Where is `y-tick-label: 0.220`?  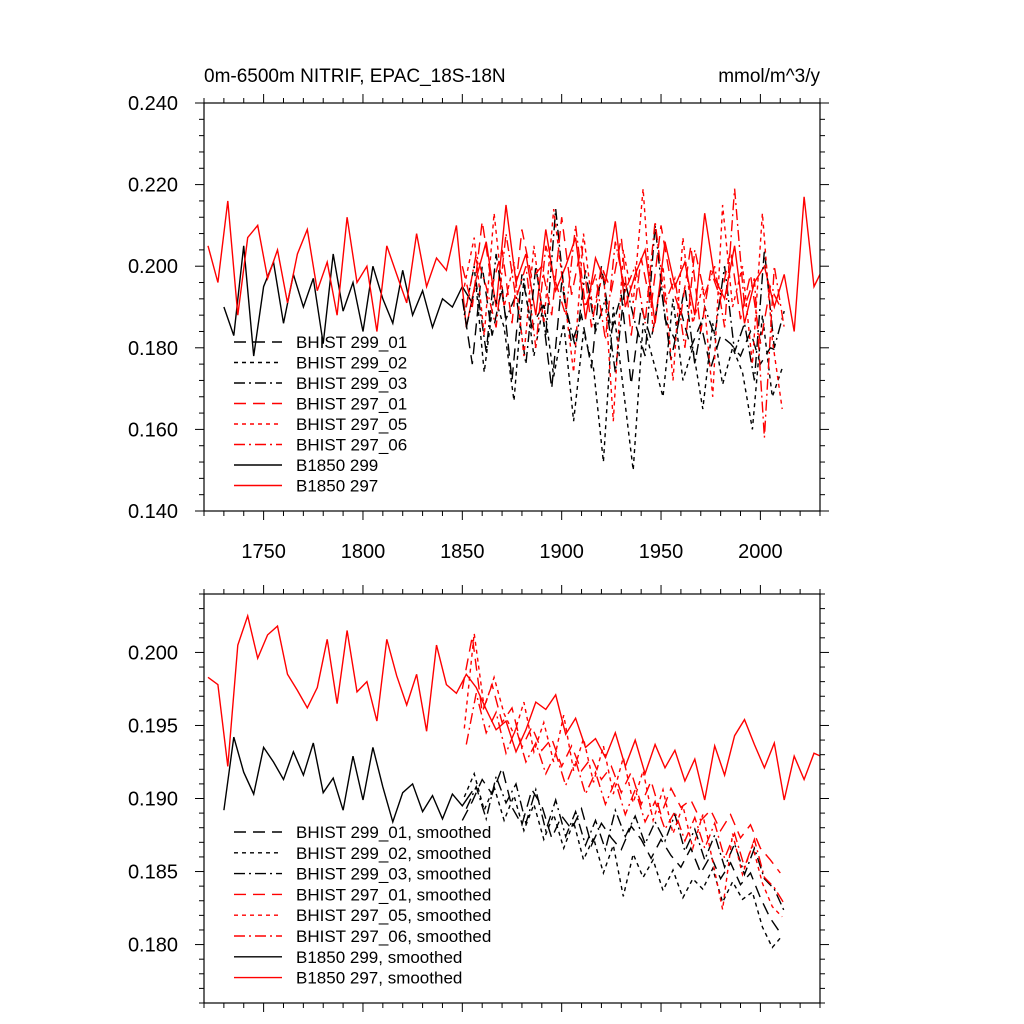 y-tick-label: 0.220 is located at coordinates (153, 186).